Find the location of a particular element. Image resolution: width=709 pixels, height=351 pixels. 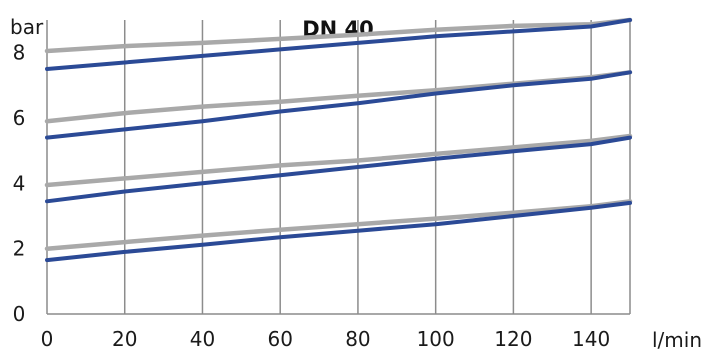

x-tick-label-80: 80 is located at coordinates (357, 339).